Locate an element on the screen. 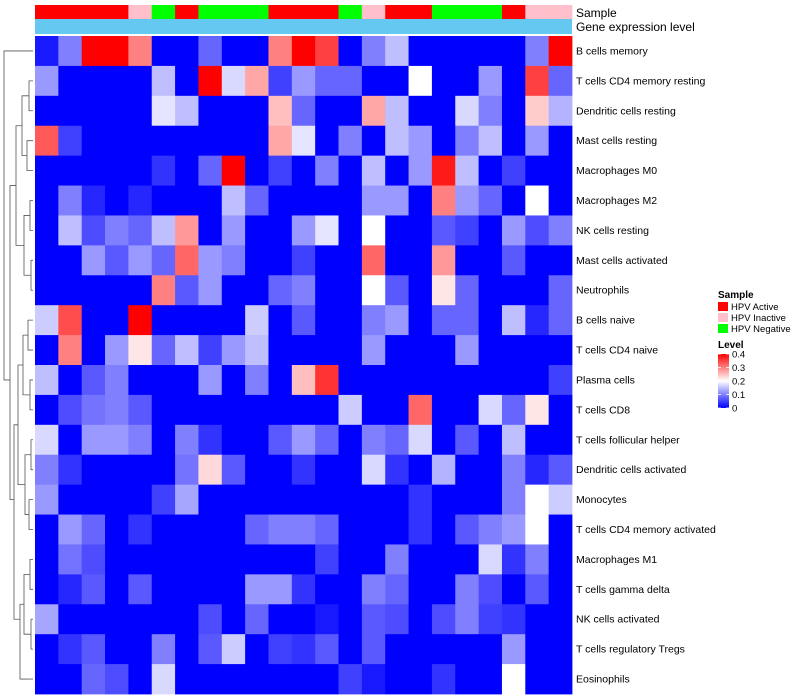  dendrogram-branch is located at coordinates (21, 425).